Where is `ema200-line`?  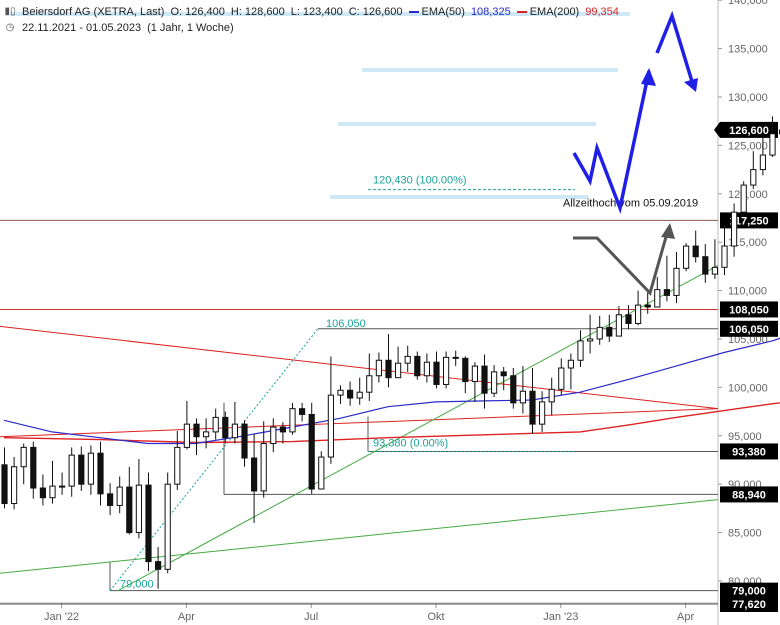 ema200-line is located at coordinates (391, 423).